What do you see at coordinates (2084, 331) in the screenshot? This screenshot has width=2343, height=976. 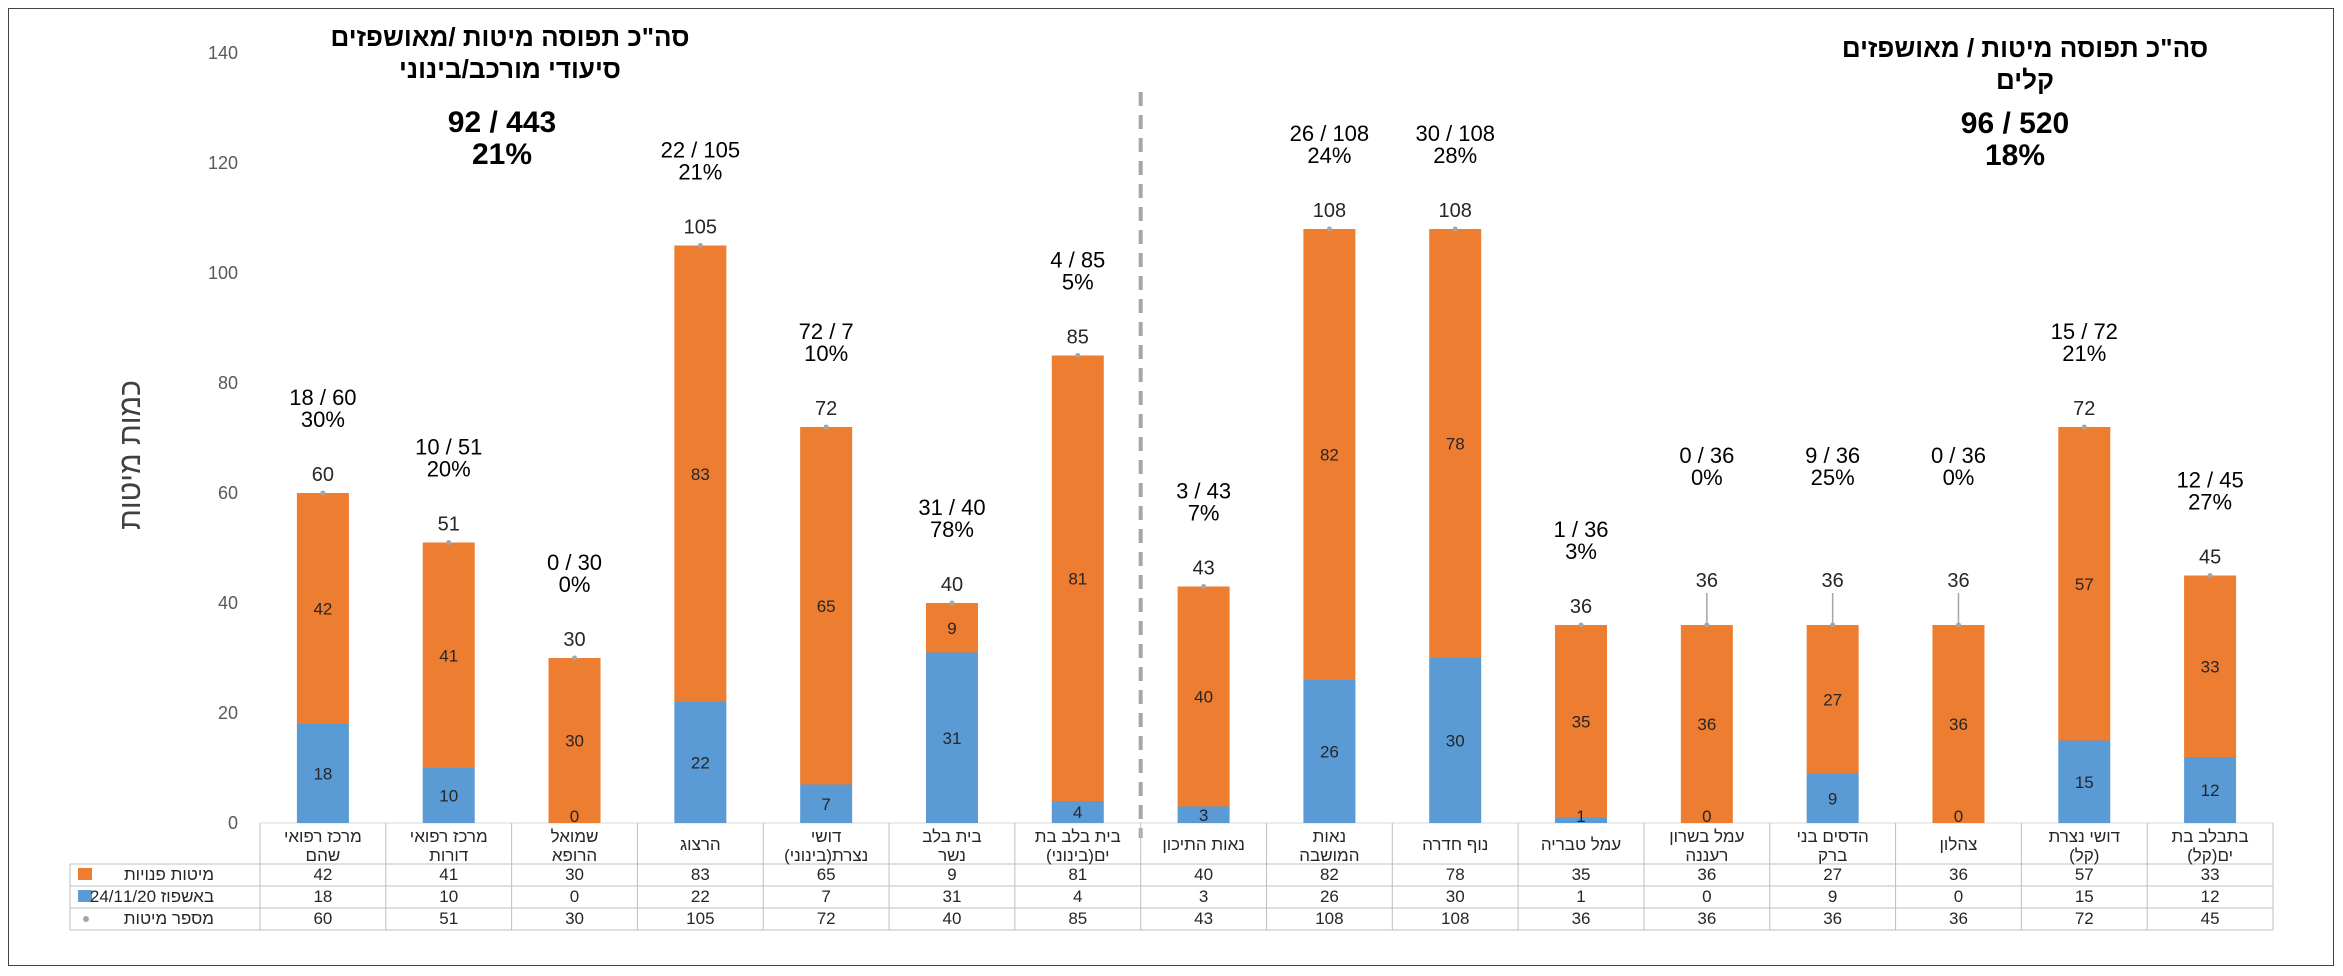 I see `bed-ratio-label: 15 / 72` at bounding box center [2084, 331].